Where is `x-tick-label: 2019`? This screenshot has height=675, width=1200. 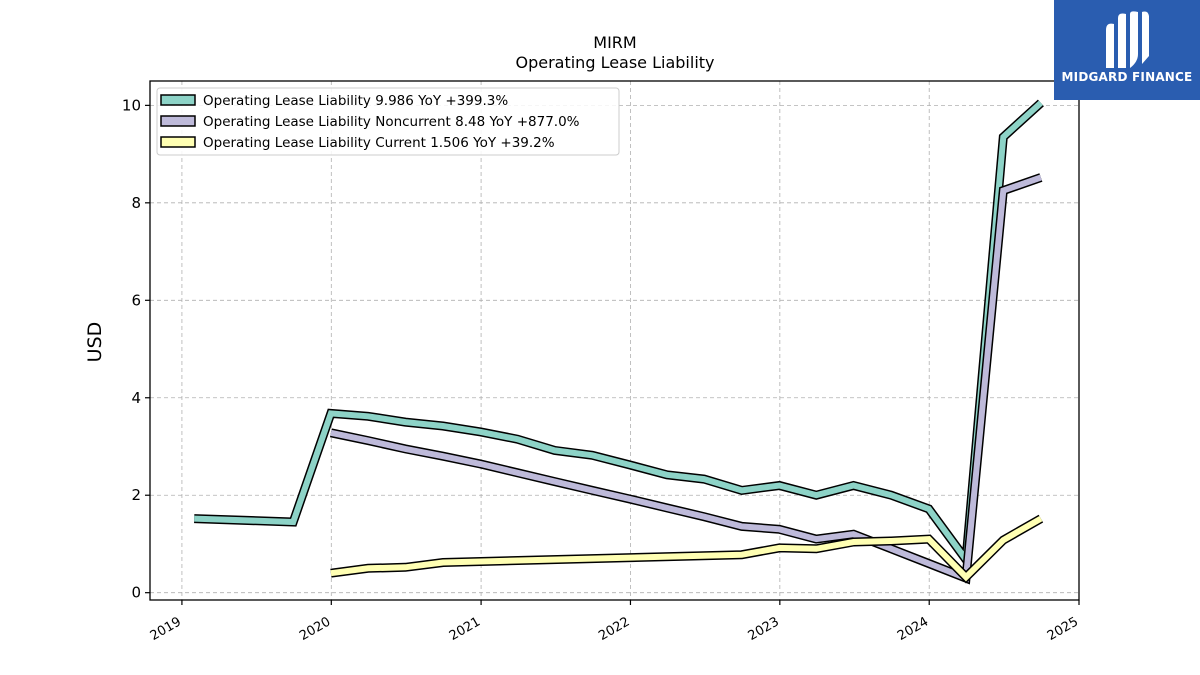 x-tick-label: 2019 is located at coordinates (166, 629).